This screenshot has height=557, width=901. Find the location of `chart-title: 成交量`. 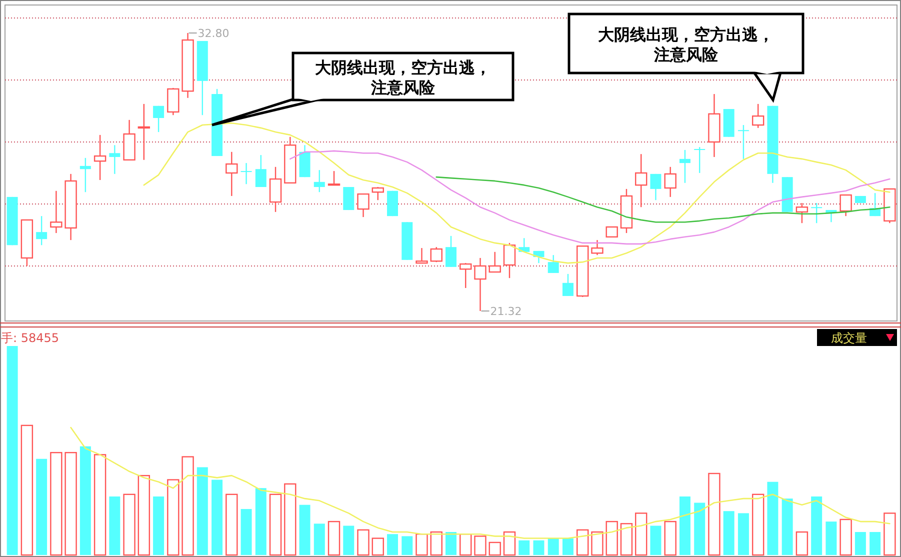

chart-title: 成交量 is located at coordinates (849, 338).